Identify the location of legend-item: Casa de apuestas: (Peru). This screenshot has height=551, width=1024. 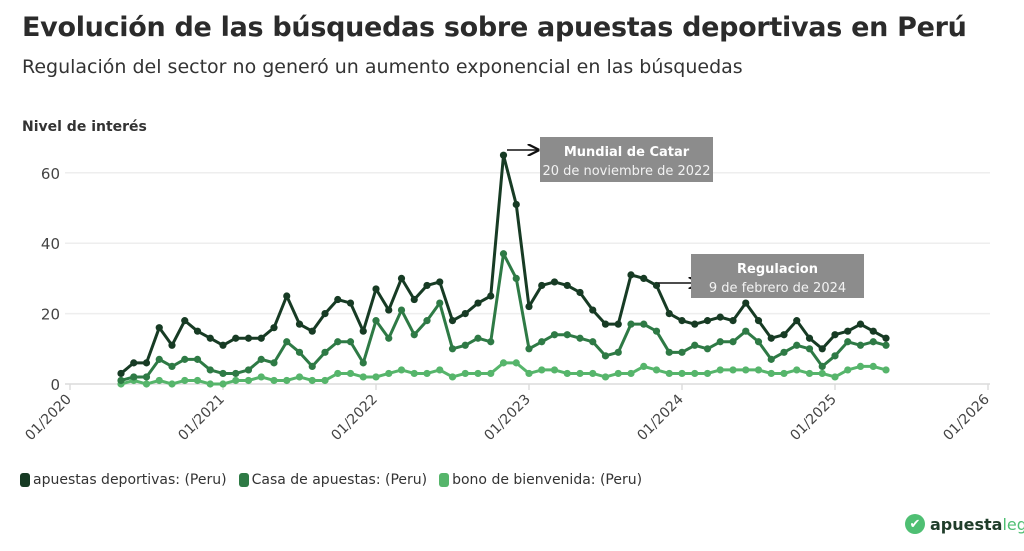
(332, 480).